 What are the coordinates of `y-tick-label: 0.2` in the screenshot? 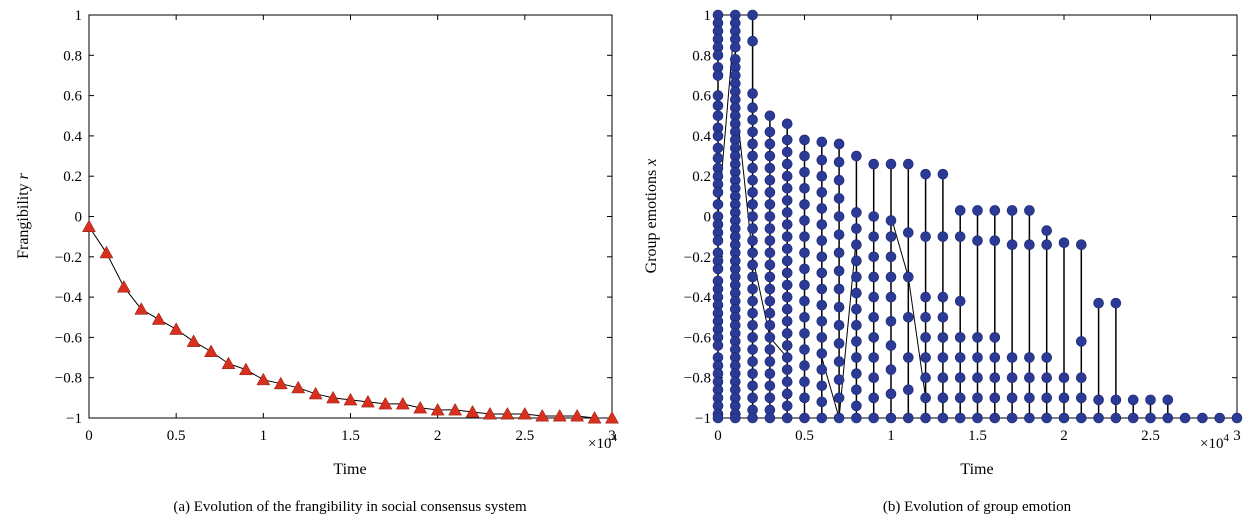 It's located at (701, 177).